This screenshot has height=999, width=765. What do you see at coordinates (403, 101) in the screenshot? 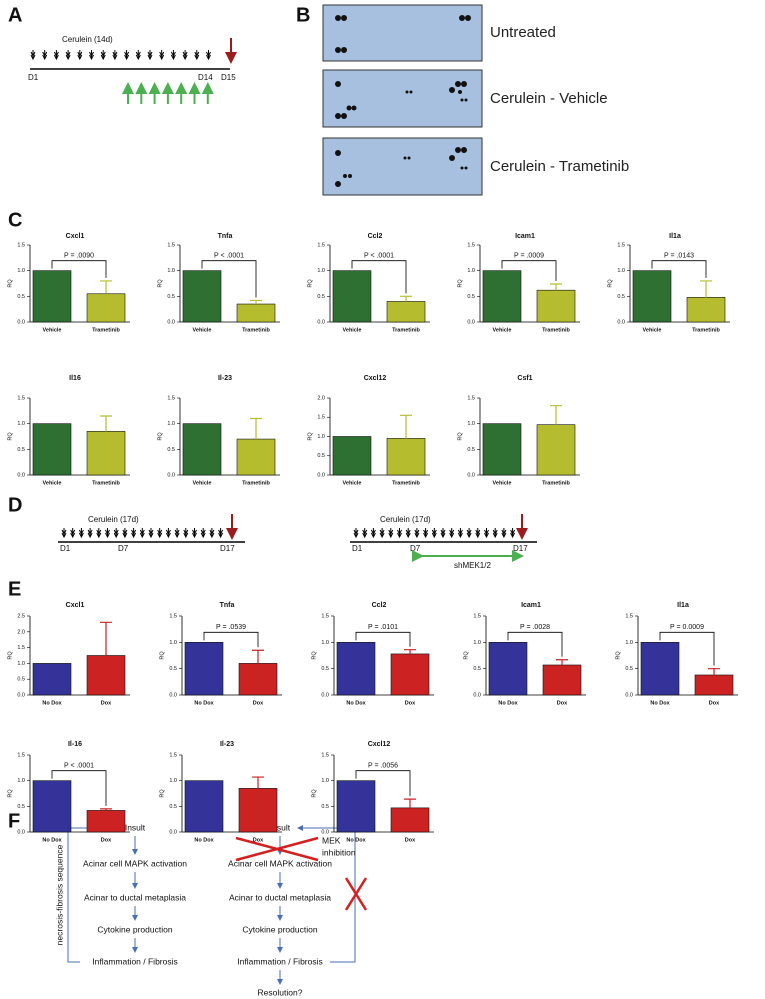
I see `blot-dots` at bounding box center [403, 101].